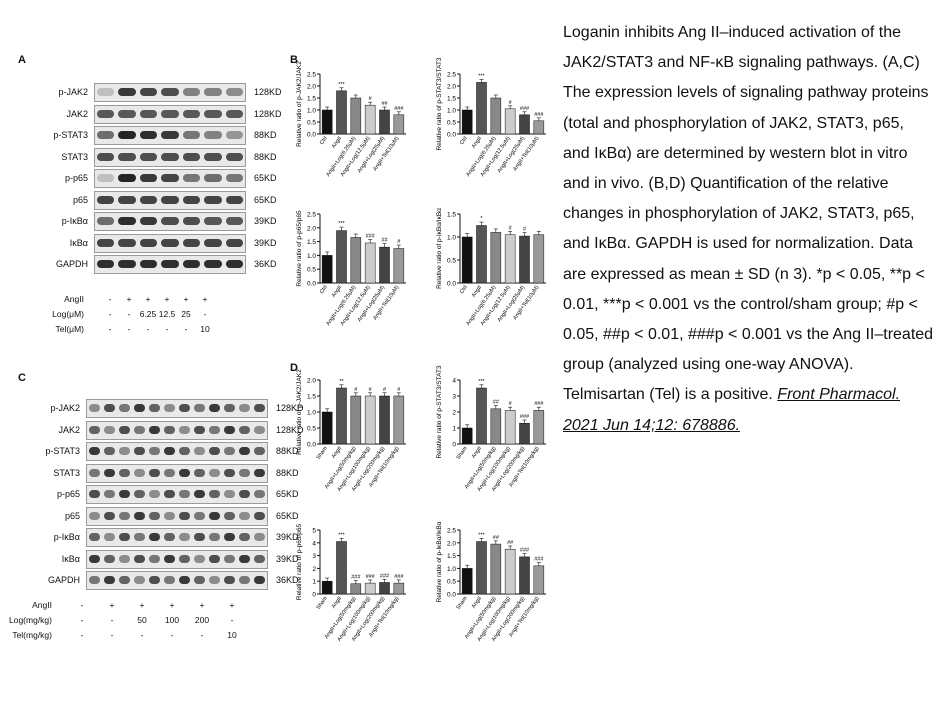 This screenshot has height=709, width=945. What do you see at coordinates (451, 87) in the screenshot?
I see `y-tick-label: 2.0` at bounding box center [451, 87].